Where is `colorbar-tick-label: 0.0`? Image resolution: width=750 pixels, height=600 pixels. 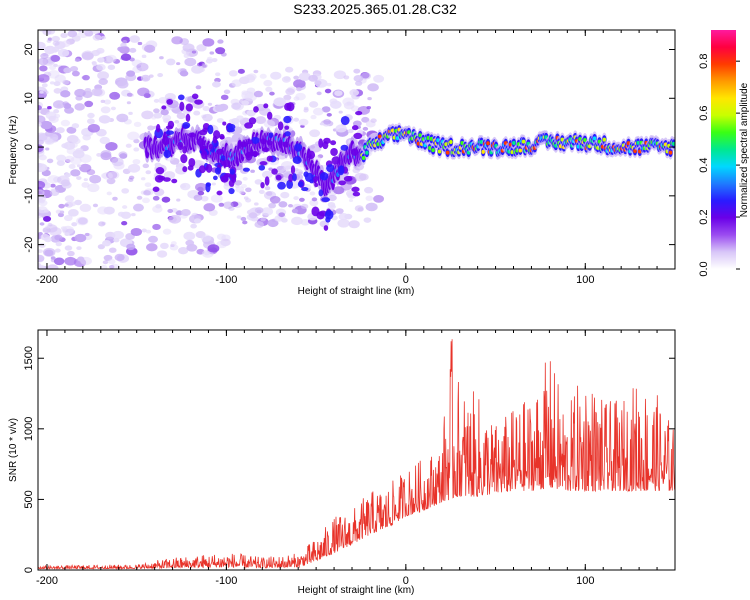 colorbar-tick-label: 0.0 is located at coordinates (704, 268).